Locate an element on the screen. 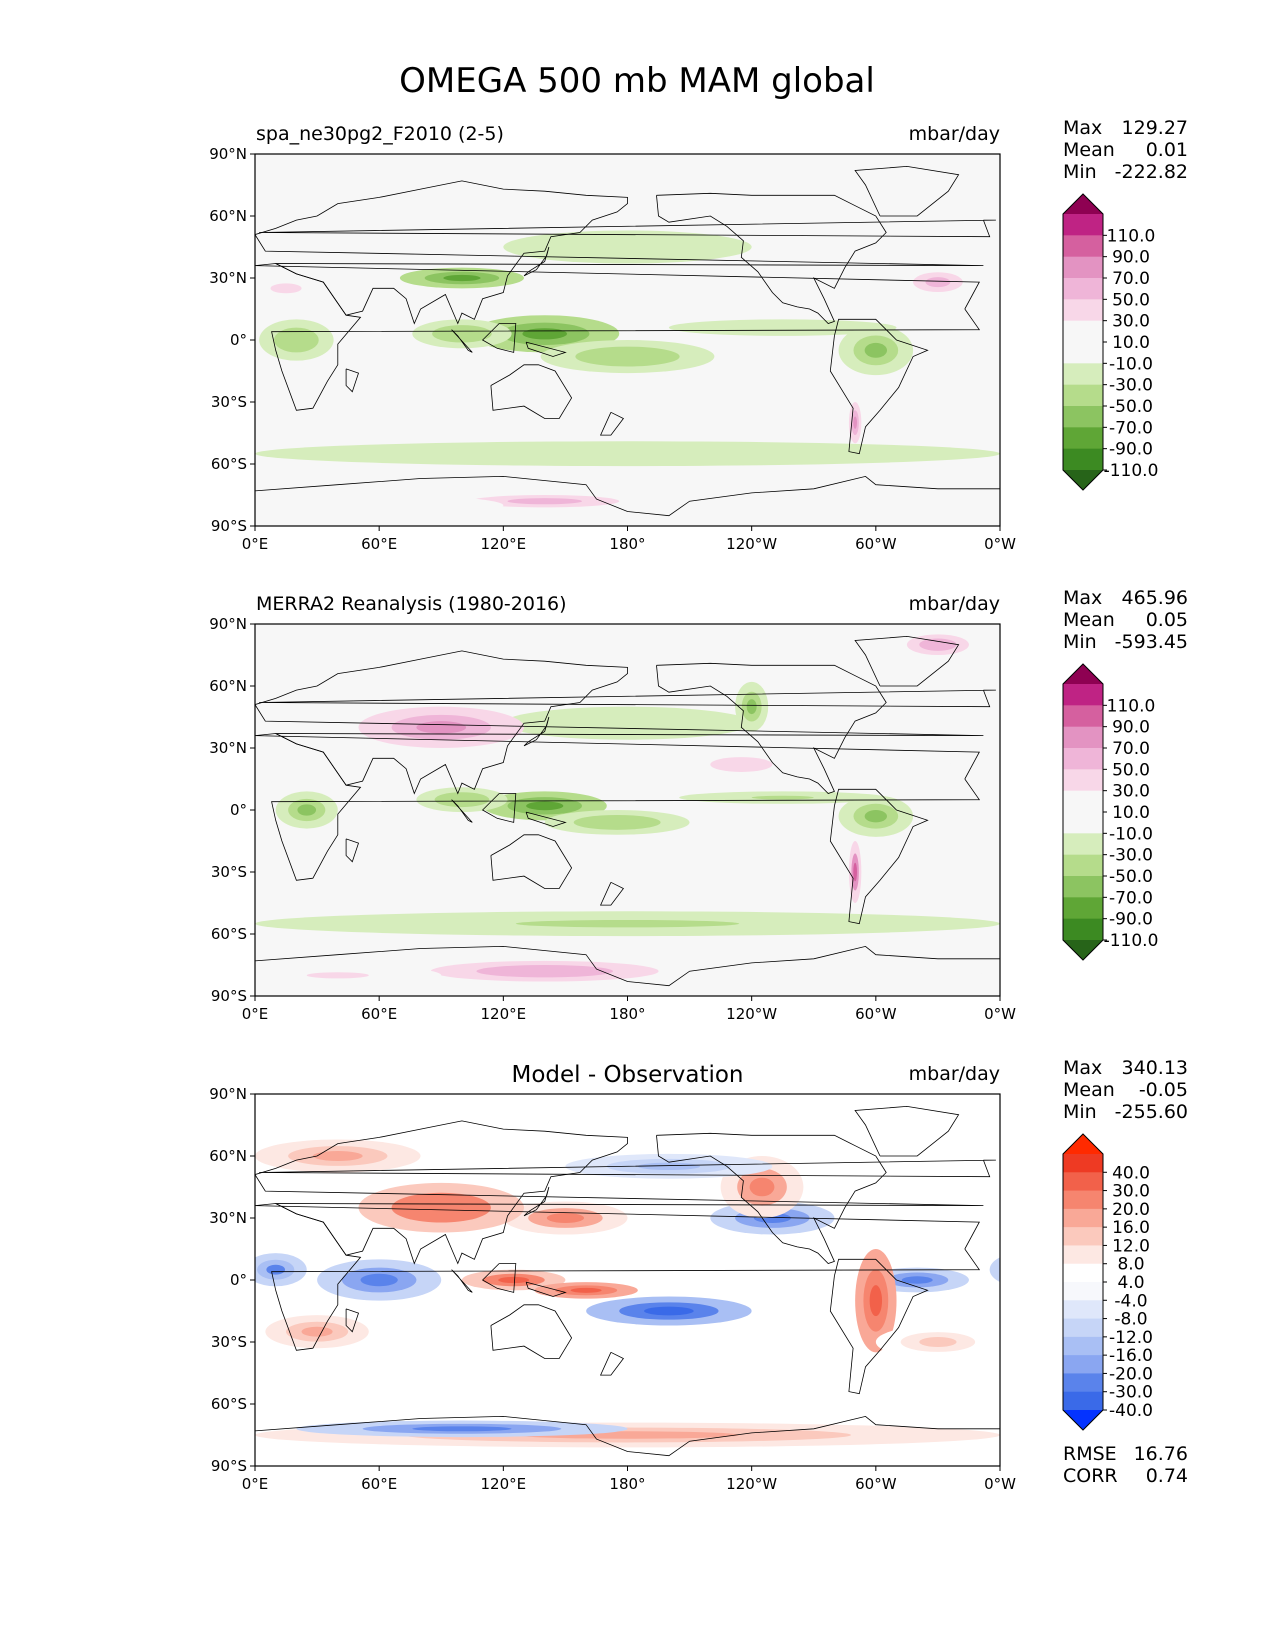  stat-value: 0.74 is located at coordinates (1167, 1476).